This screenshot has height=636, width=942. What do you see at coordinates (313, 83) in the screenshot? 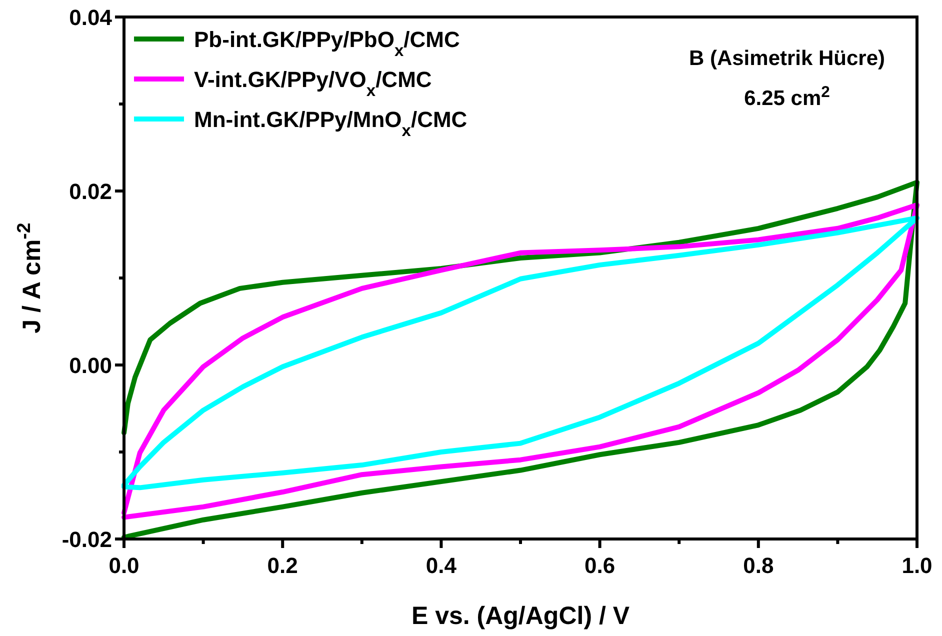
I see `legend-label: V-int.GK/PPy/VO$_{x}$/CMC` at bounding box center [313, 83].